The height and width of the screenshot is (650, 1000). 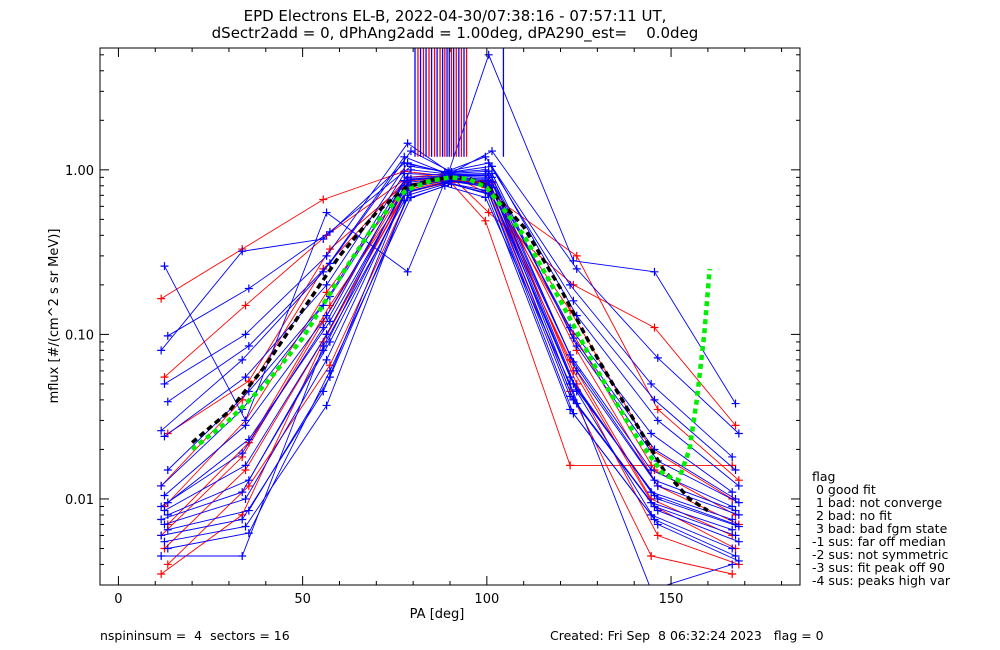 What do you see at coordinates (79, 335) in the screenshot?
I see `y-tick-label: 0.10` at bounding box center [79, 335].